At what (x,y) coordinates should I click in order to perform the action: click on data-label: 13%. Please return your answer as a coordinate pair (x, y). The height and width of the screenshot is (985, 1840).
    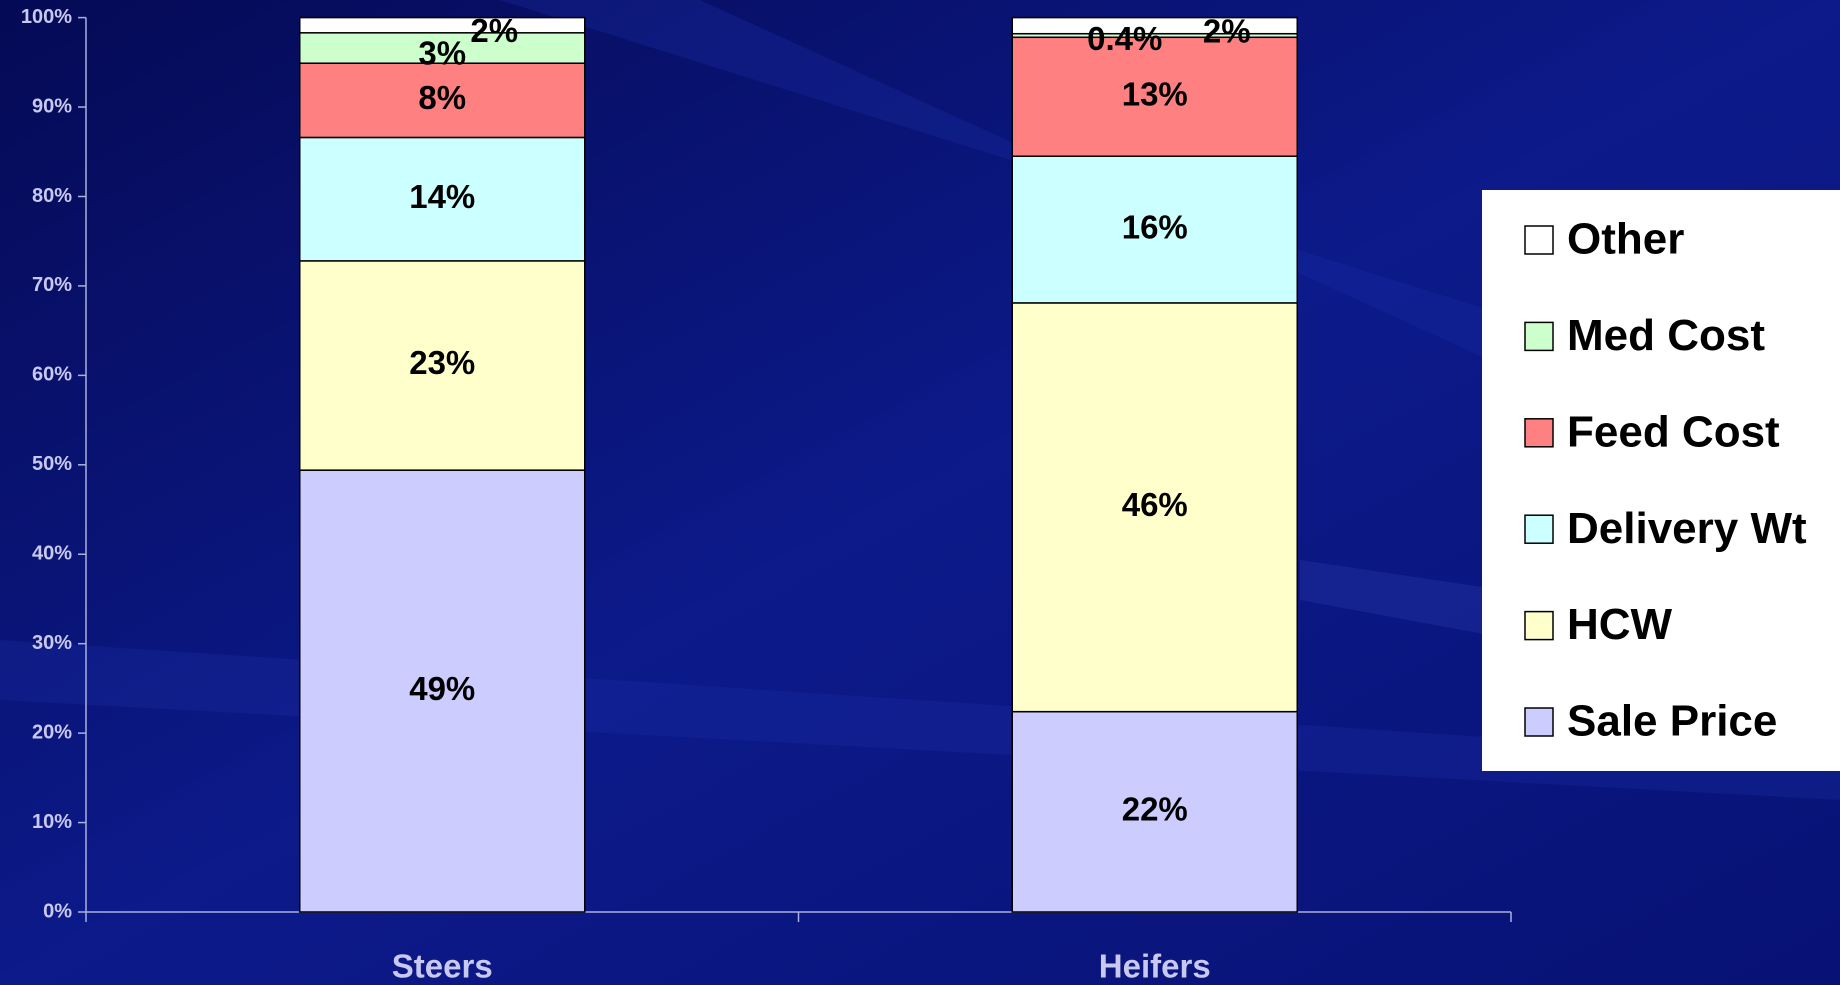
    Looking at the image, I should click on (1155, 93).